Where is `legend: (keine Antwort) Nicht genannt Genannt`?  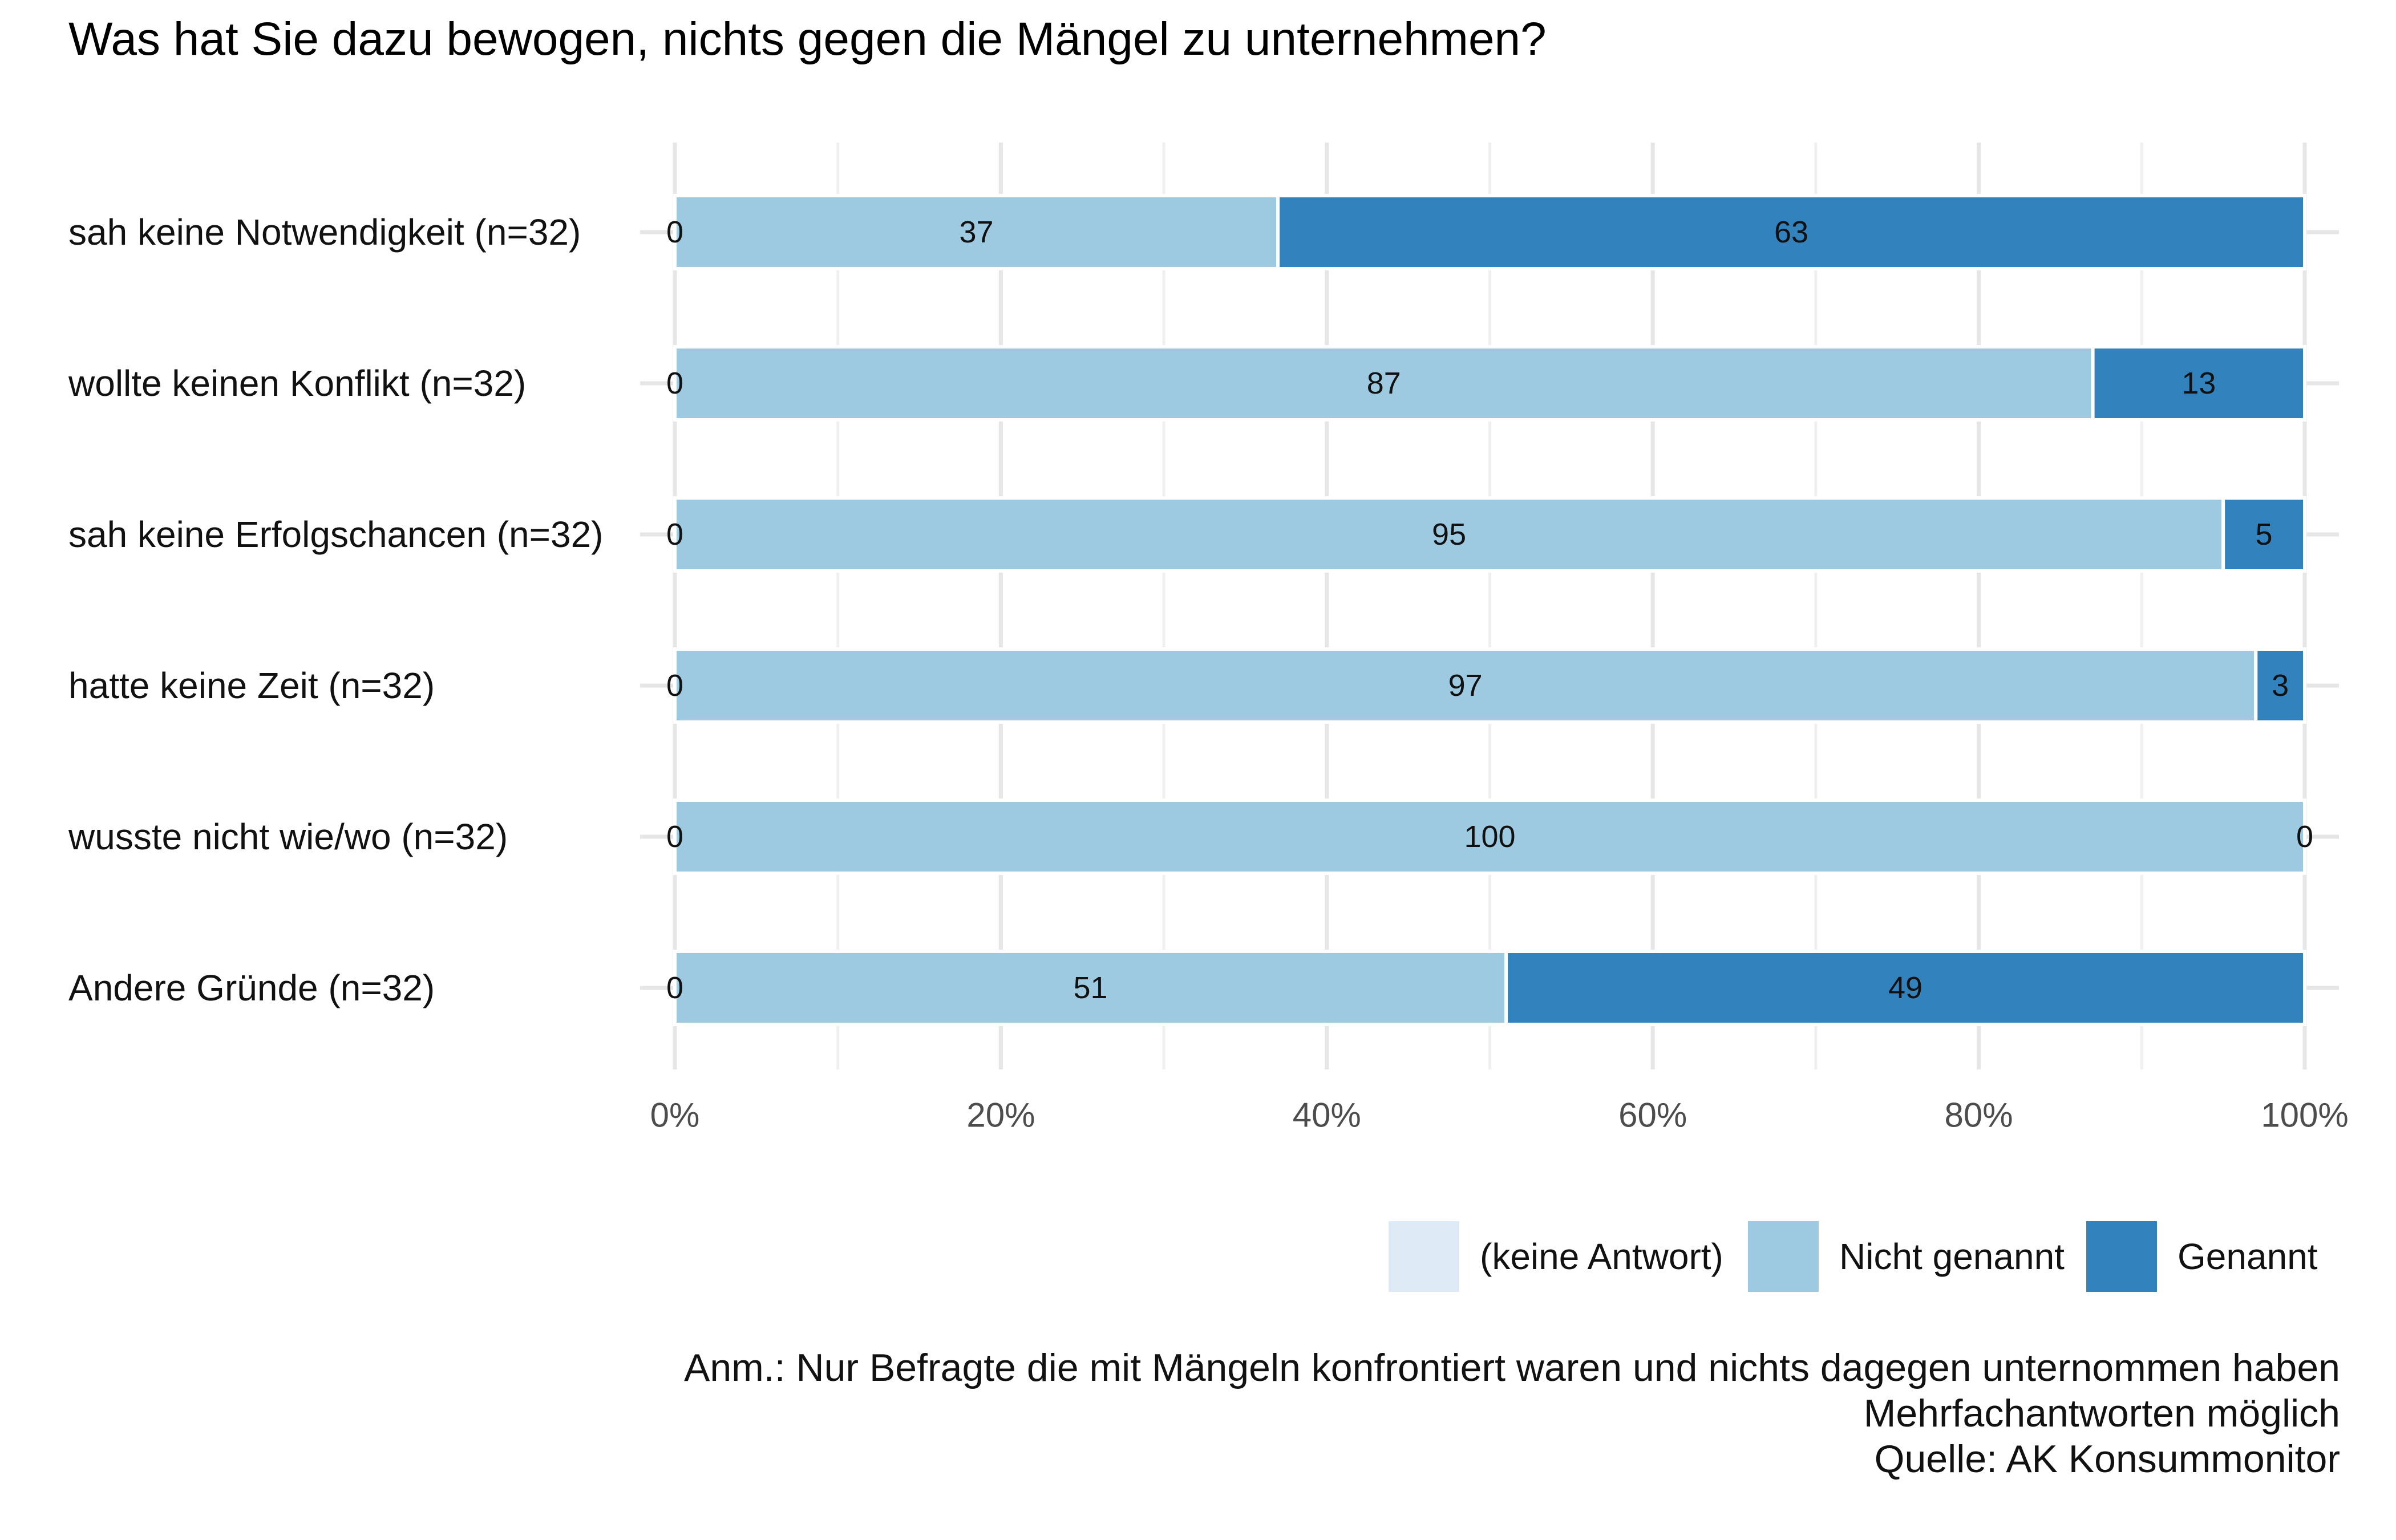 legend: (keine Antwort) Nicht genannt Genannt is located at coordinates (1854, 1257).